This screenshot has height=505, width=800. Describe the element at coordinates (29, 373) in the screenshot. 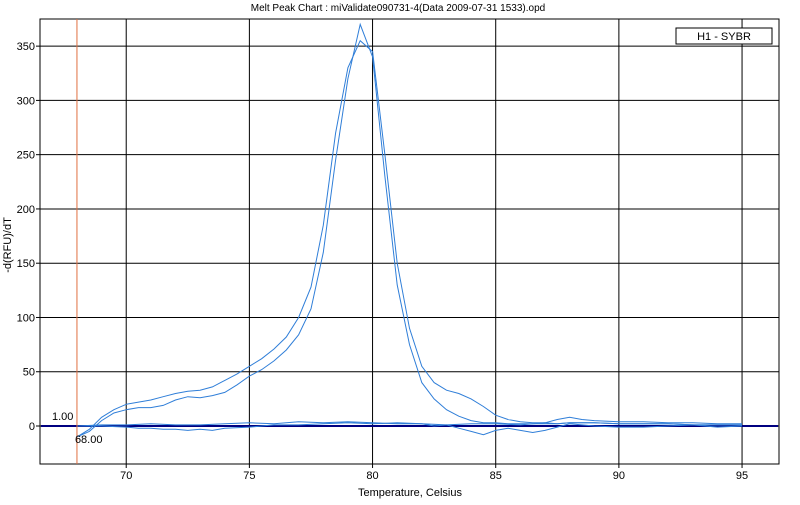

I see `y-tick-label: 50` at that location.